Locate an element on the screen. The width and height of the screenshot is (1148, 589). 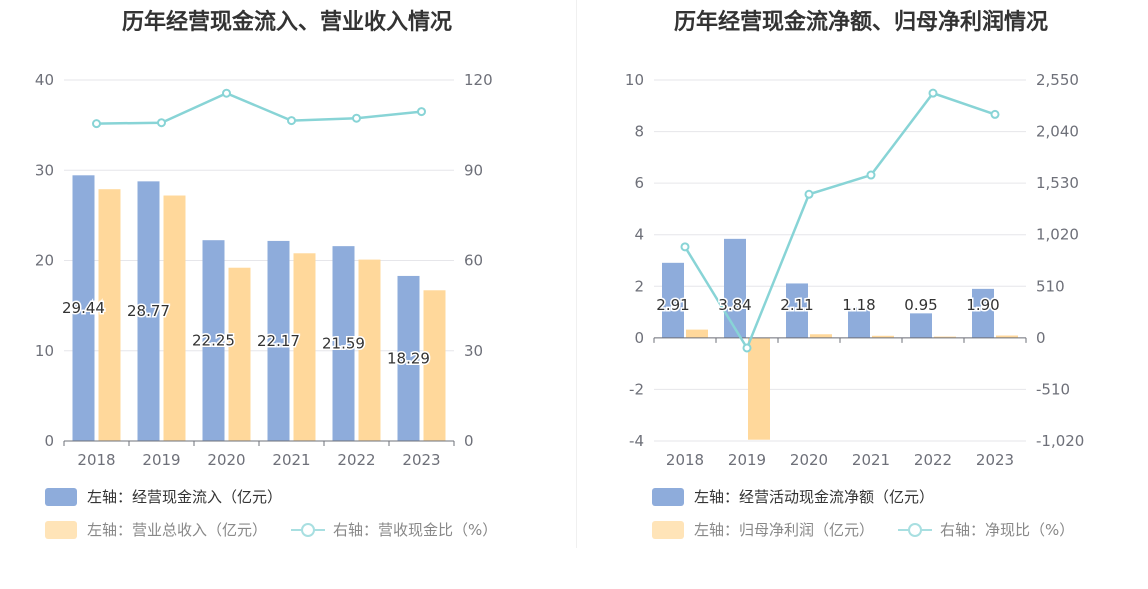
y-right-tick-label: 1,530 is located at coordinates (1057, 183).